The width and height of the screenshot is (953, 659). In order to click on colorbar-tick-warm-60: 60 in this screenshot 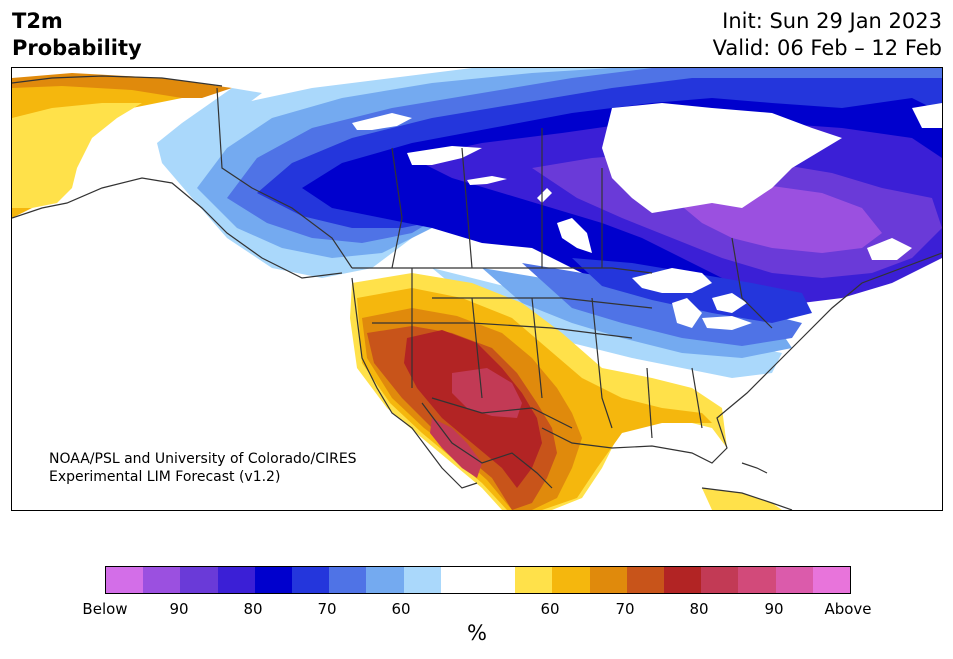, I will do `click(550, 609)`.